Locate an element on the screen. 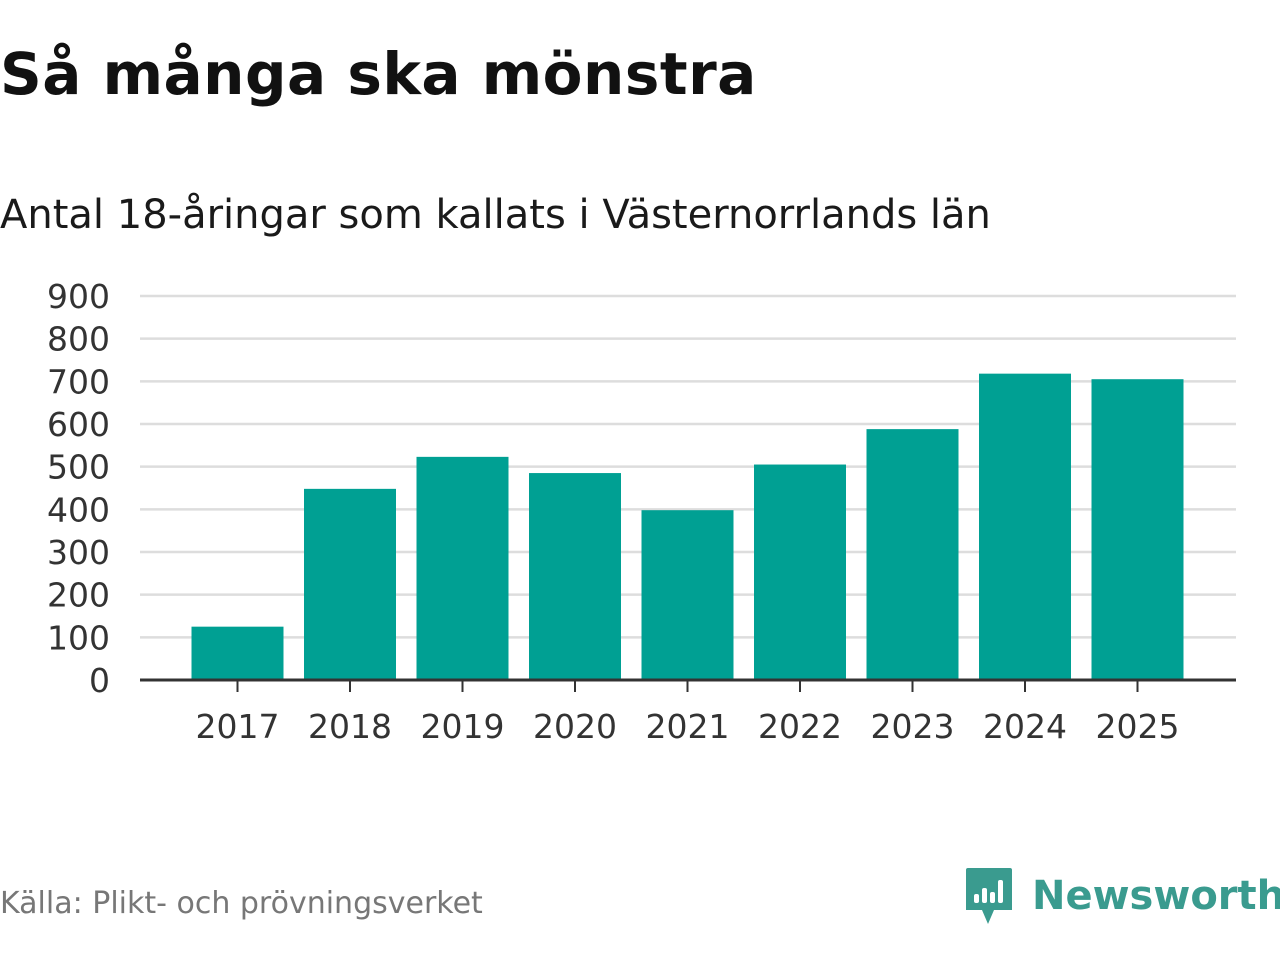 This screenshot has height=960, width=1280. x-tick-label: 2018 is located at coordinates (350, 726).